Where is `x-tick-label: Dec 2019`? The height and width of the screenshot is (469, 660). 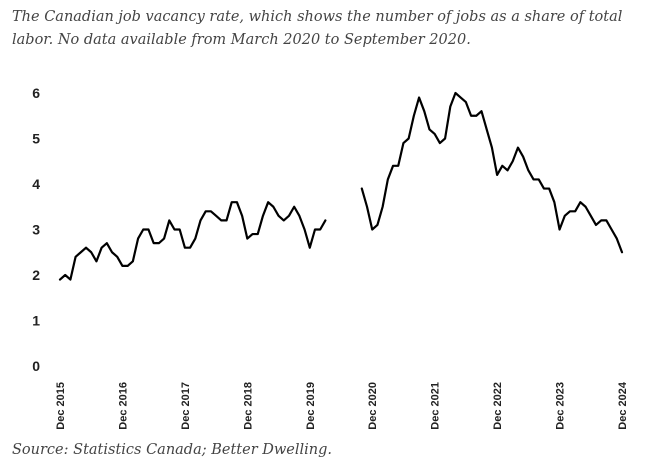
x-tick-label: Dec 2019 is located at coordinates (311, 406).